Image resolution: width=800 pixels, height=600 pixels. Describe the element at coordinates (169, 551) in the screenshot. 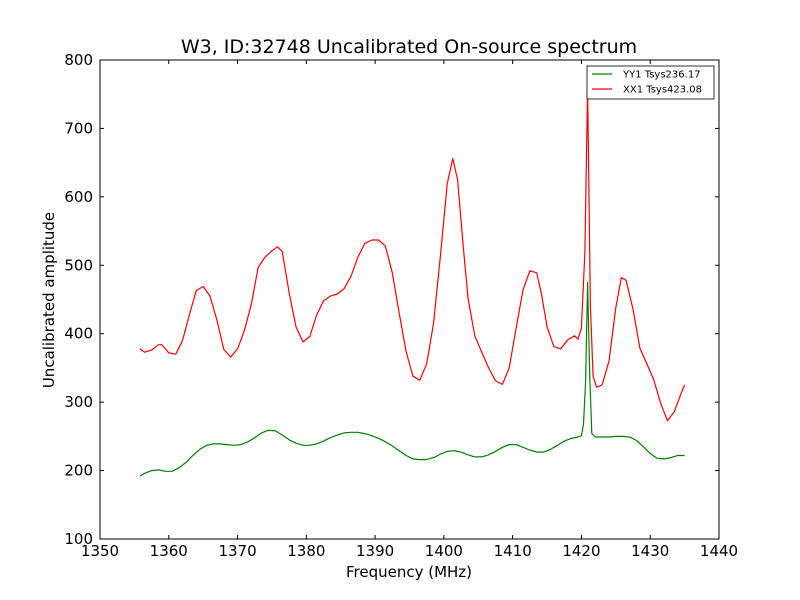

I see `x-tick-label: 1360` at that location.